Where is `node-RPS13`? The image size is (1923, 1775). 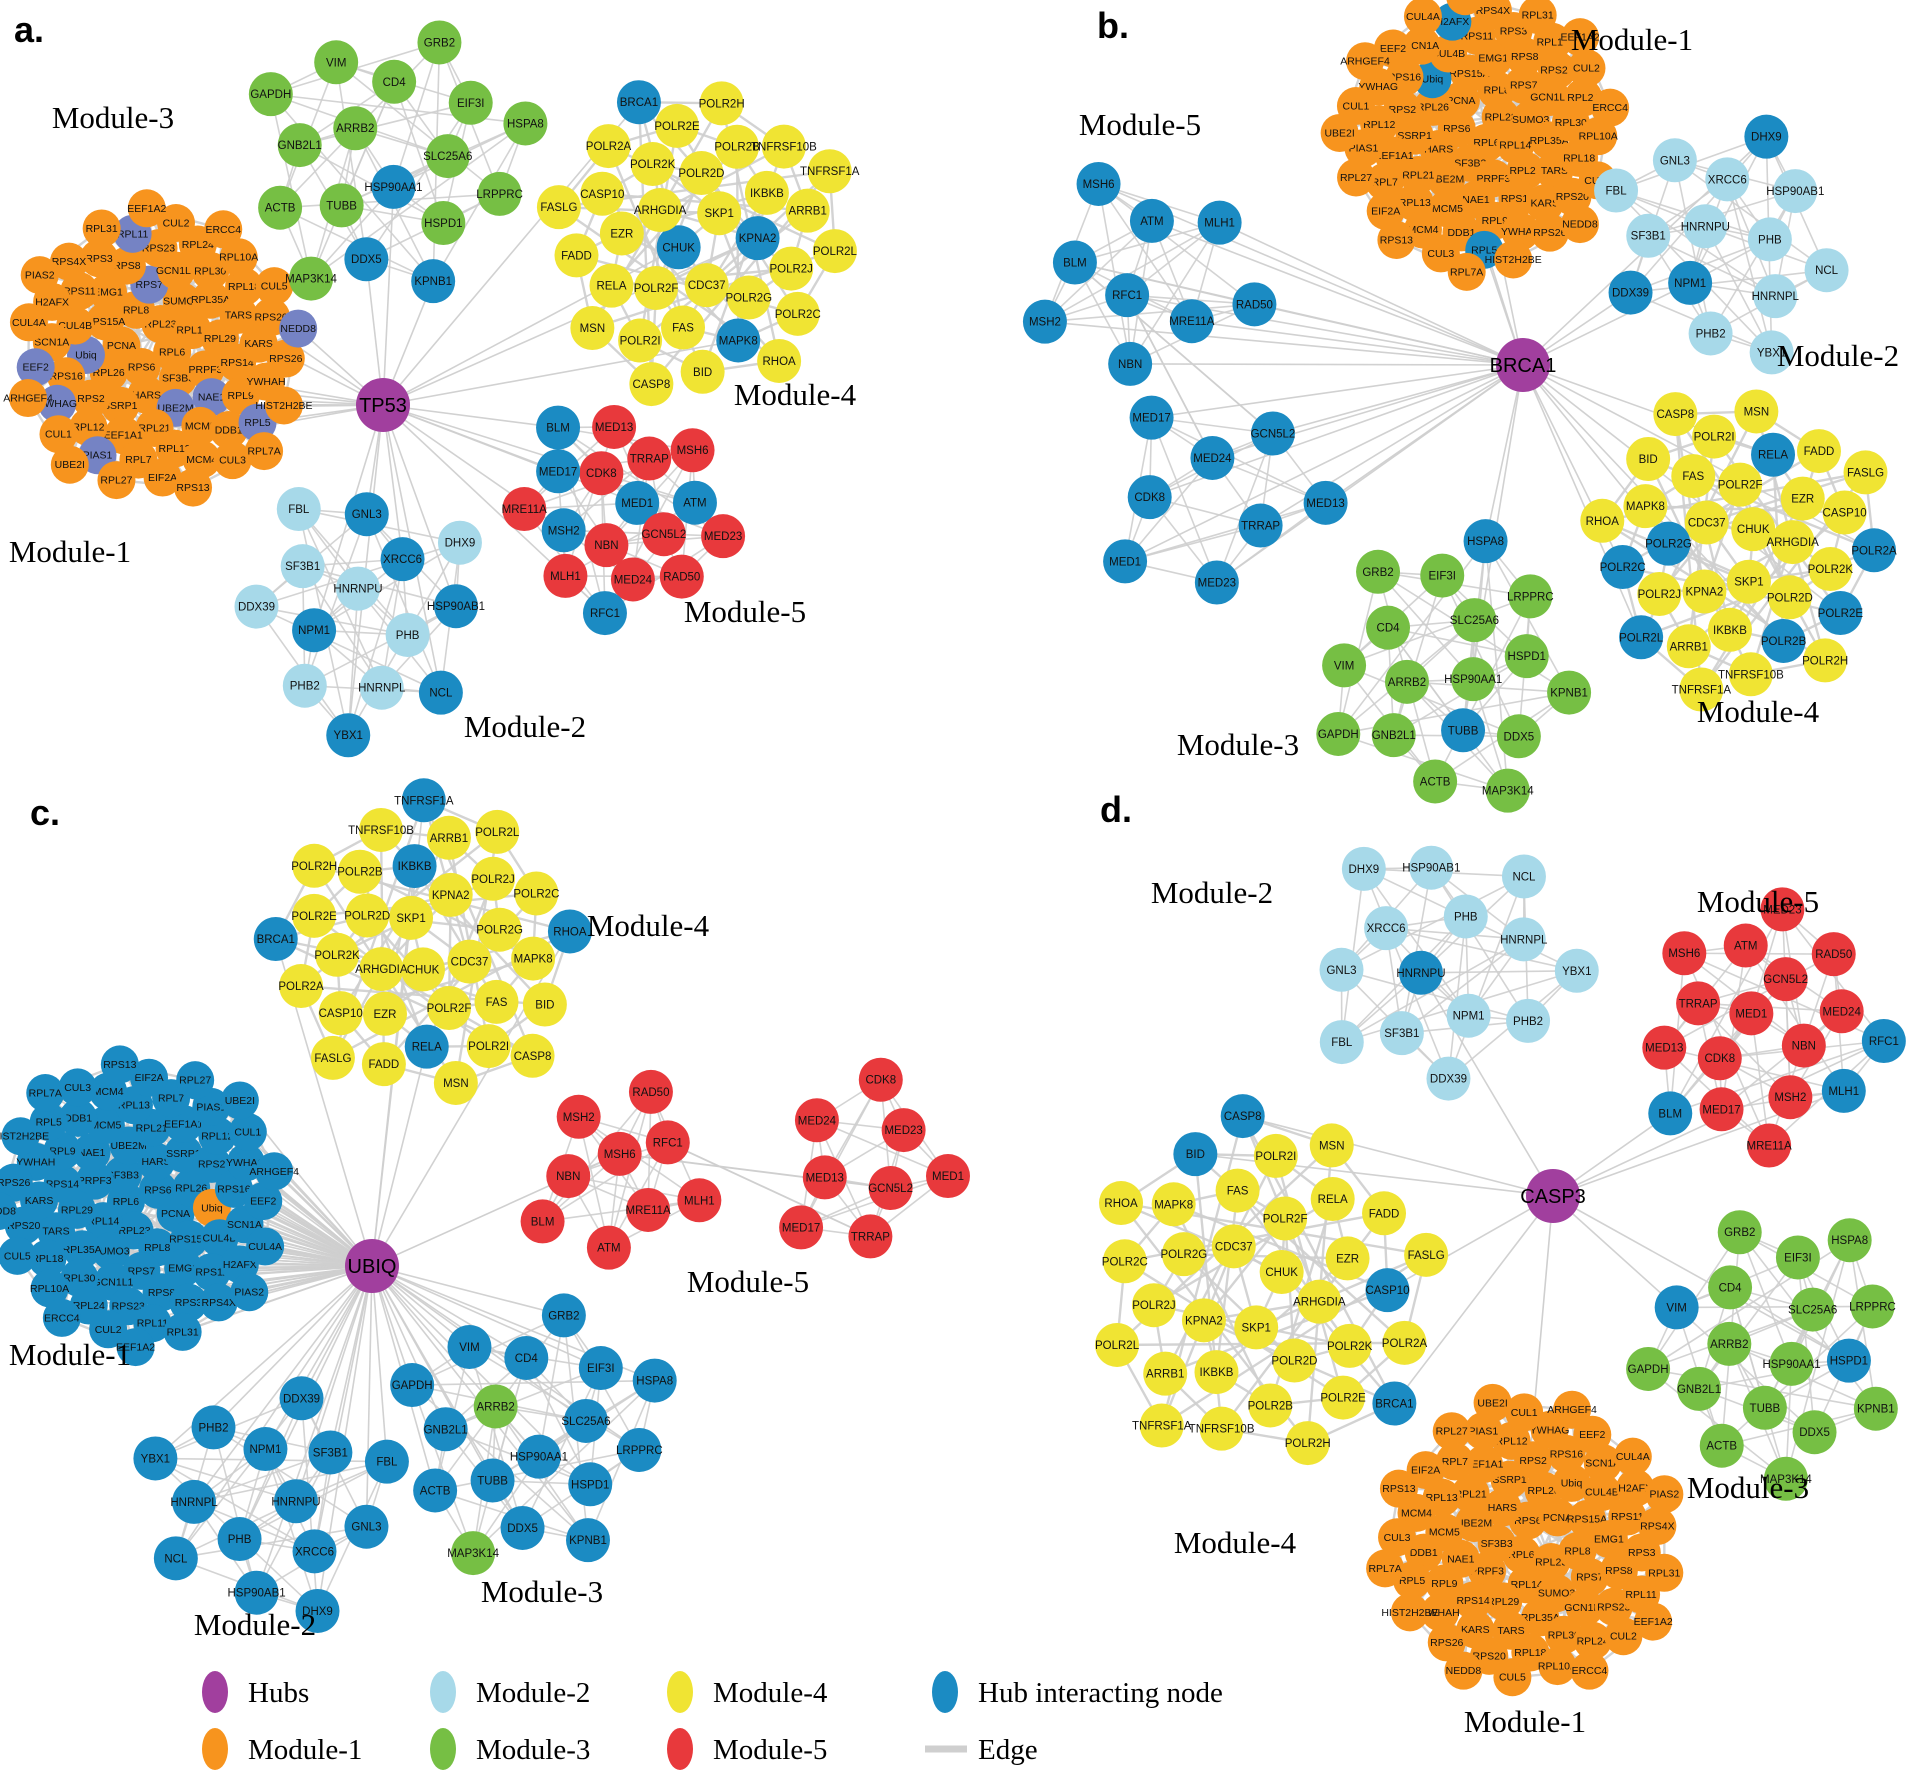 node-RPS13 is located at coordinates (1398, 1488).